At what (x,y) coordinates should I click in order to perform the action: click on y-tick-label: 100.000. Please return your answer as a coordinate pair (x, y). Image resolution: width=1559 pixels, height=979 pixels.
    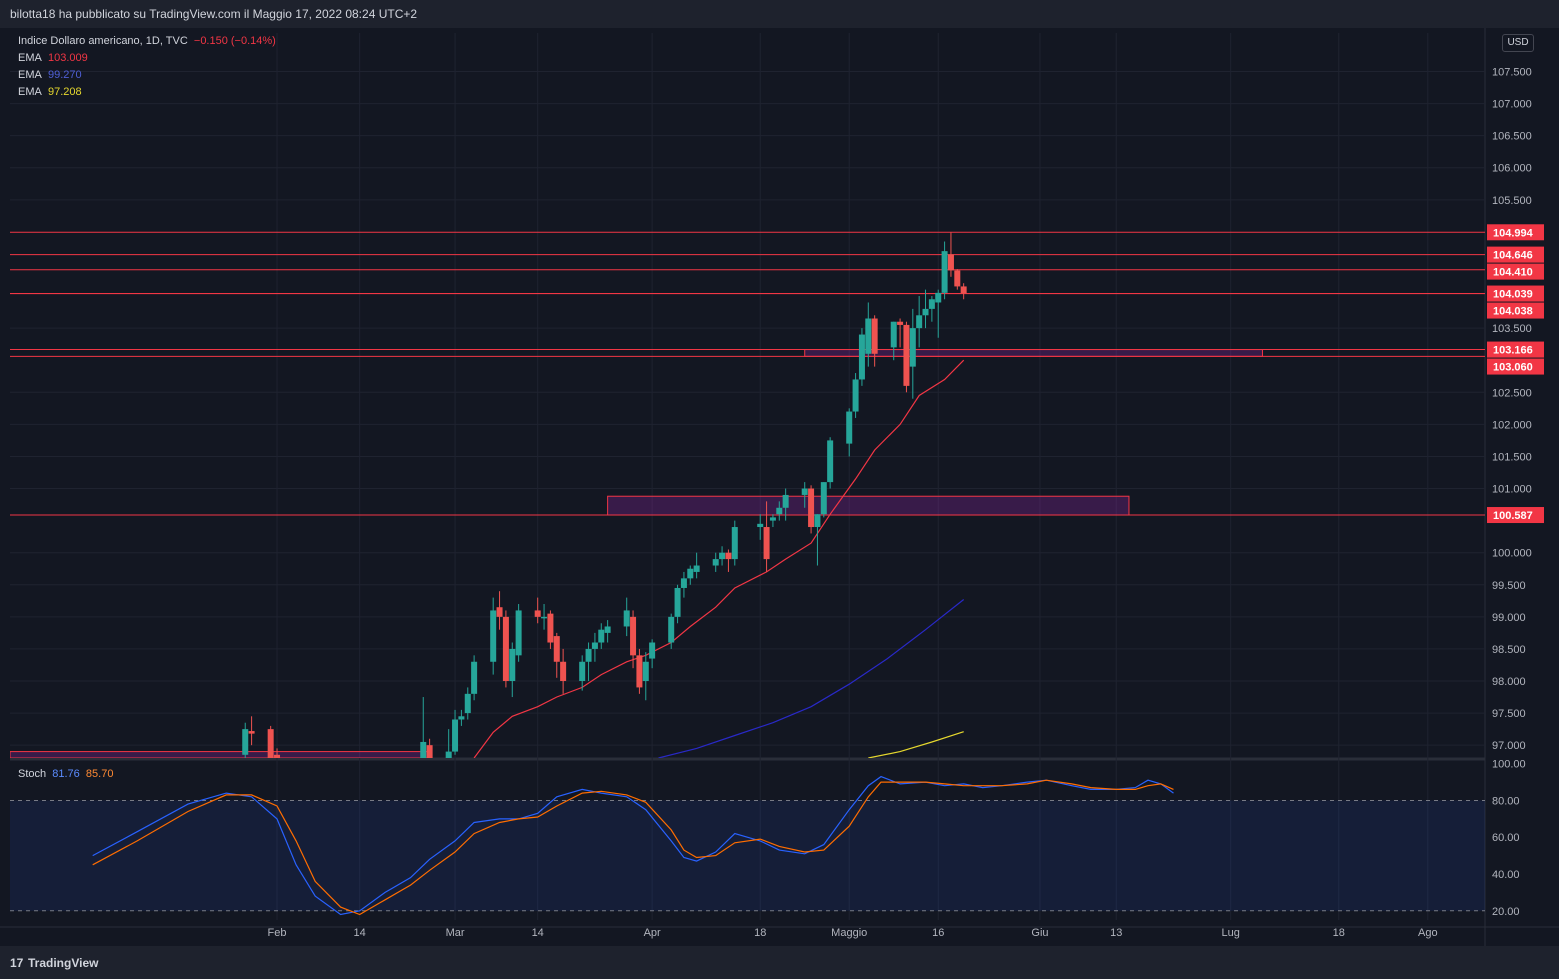
    Looking at the image, I should click on (1512, 554).